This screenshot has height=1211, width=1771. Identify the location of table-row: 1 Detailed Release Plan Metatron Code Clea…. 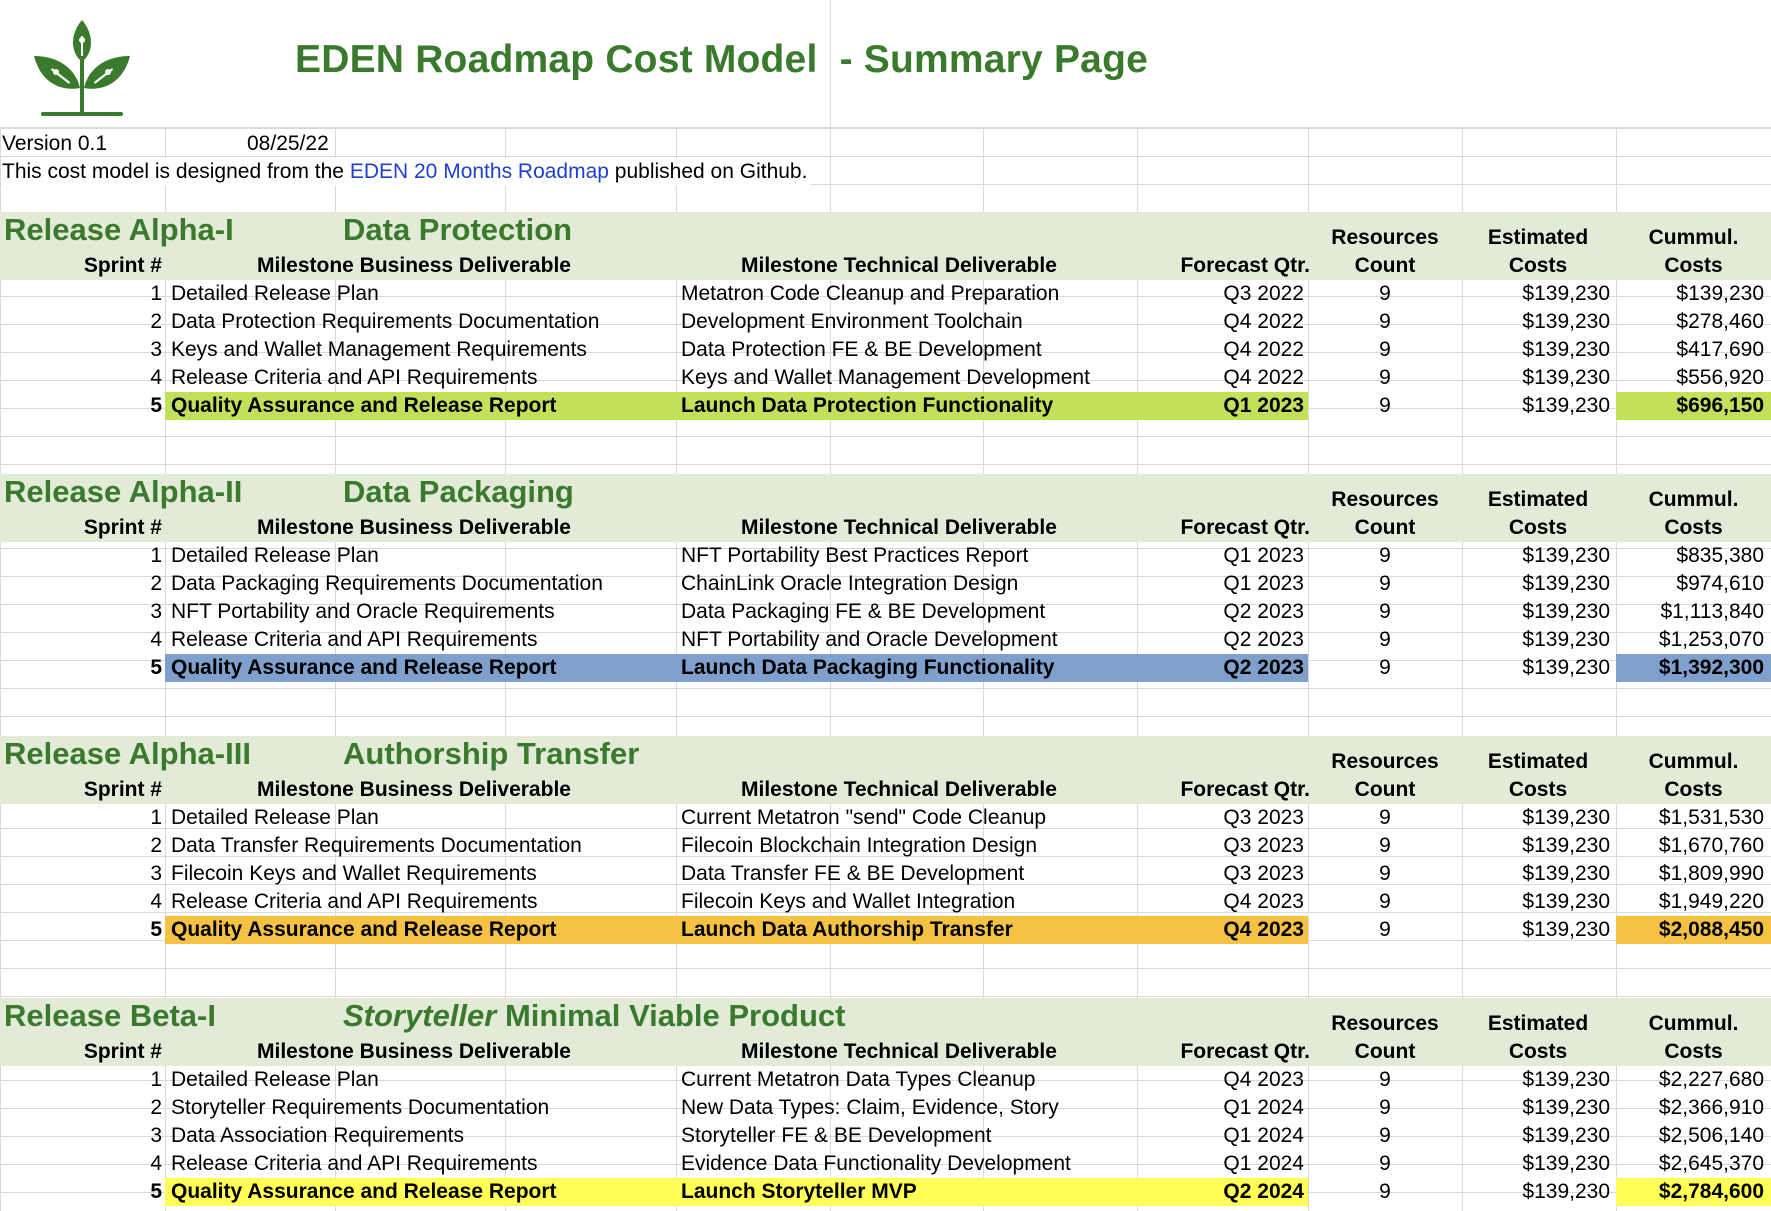
(885, 294).